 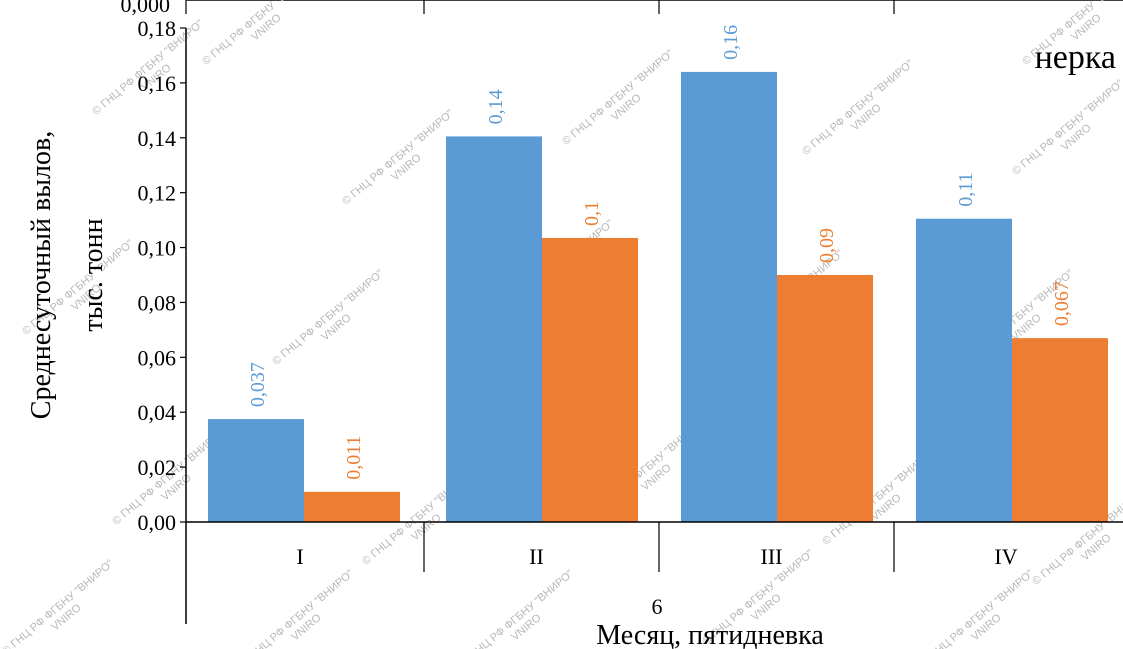 What do you see at coordinates (354, 458) in the screenshot?
I see `bar-data-label: 0,011` at bounding box center [354, 458].